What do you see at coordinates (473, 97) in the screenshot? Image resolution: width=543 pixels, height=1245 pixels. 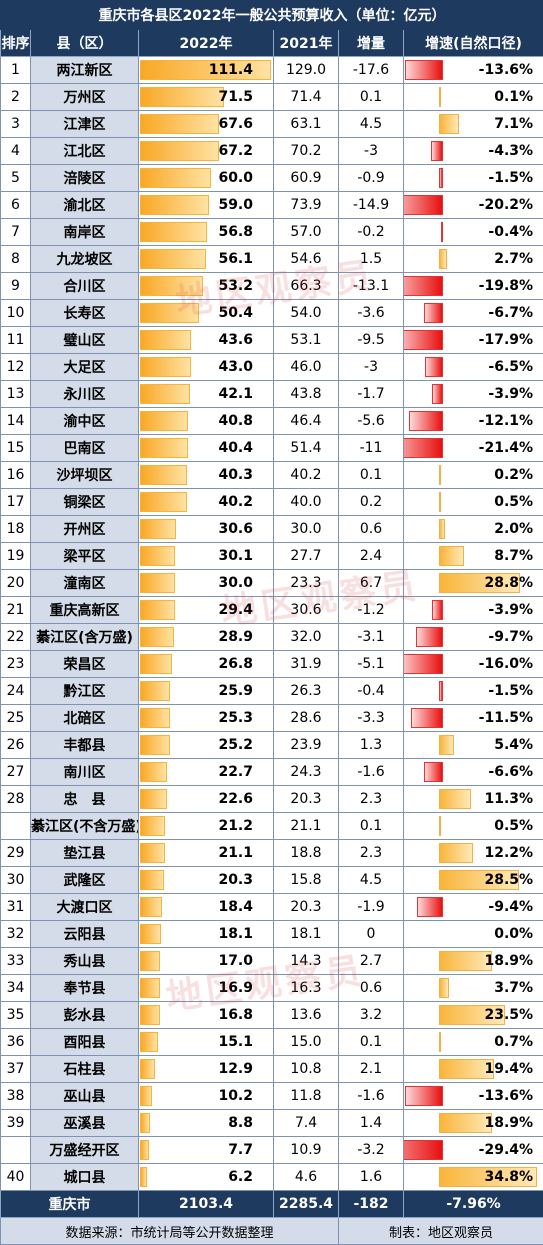 I see `growth-cell: 0.1%` at bounding box center [473, 97].